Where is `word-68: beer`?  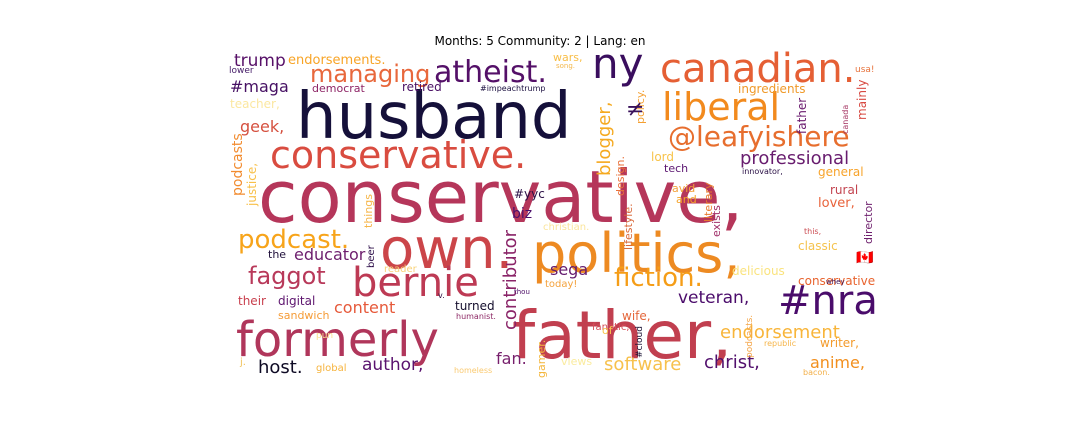 word-68: beer is located at coordinates (371, 256).